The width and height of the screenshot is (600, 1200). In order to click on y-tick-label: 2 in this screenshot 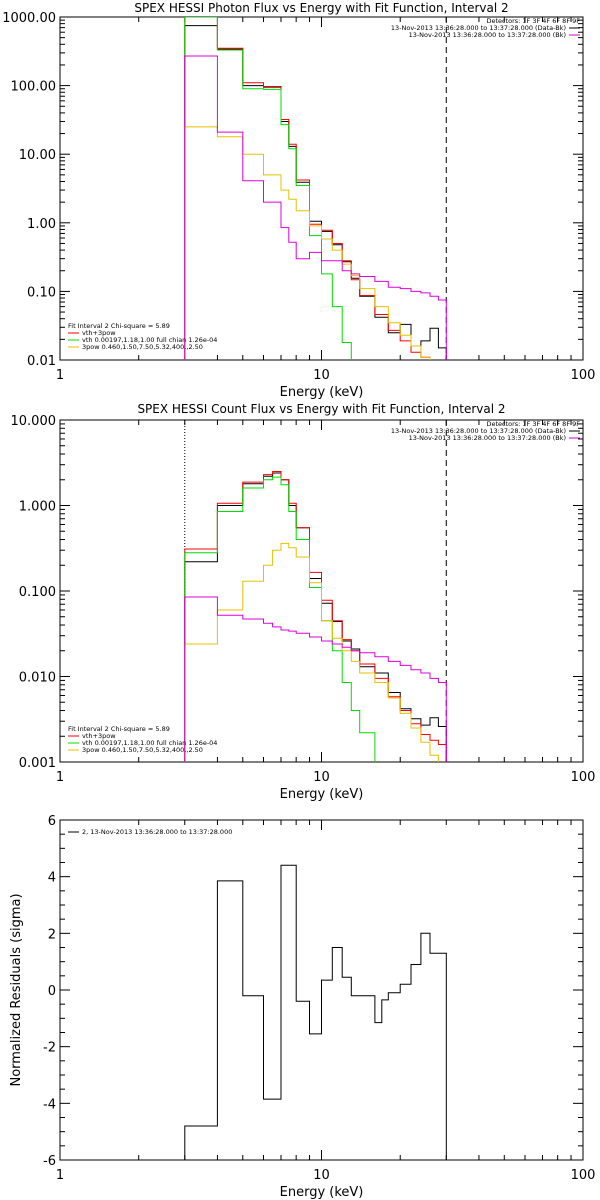, I will do `click(52, 934)`.